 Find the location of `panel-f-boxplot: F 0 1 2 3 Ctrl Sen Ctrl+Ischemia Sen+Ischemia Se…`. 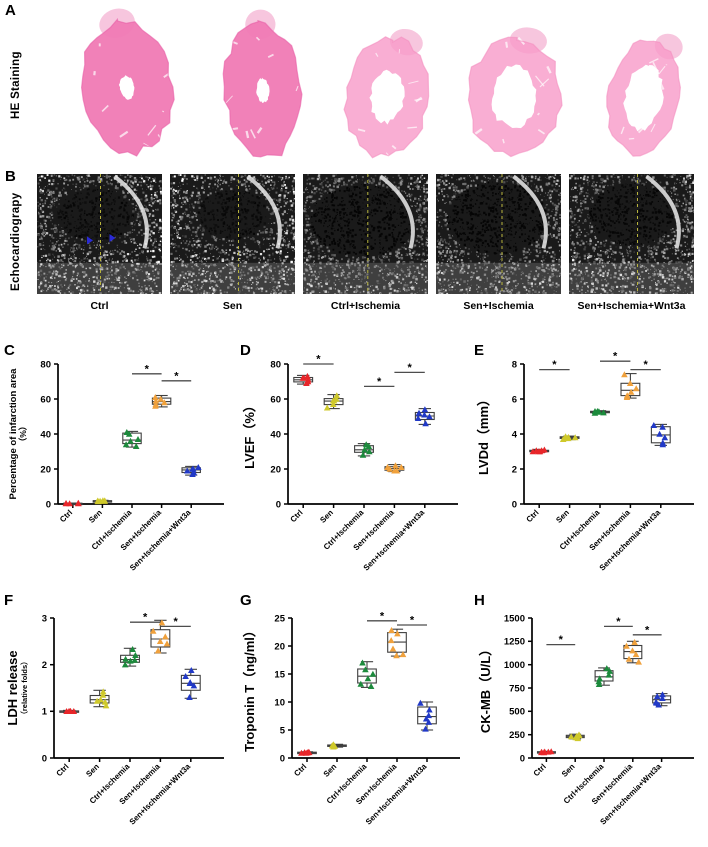

panel-f-boxplot: F 0 1 2 3 Ctrl Sen Ctrl+Ischemia Sen+Ischemia Se… is located at coordinates (118, 719).